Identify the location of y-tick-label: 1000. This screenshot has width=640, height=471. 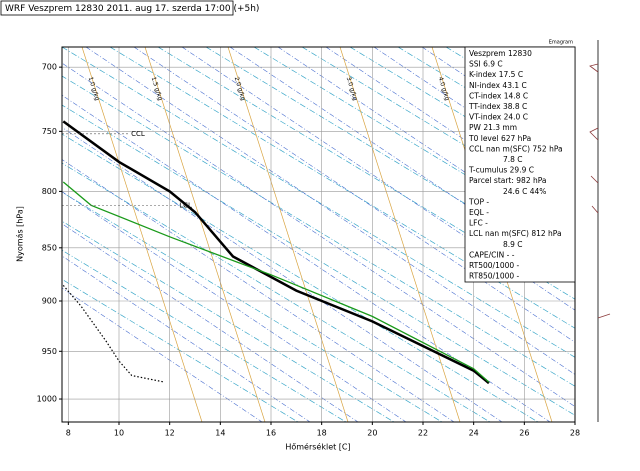
(47, 399).